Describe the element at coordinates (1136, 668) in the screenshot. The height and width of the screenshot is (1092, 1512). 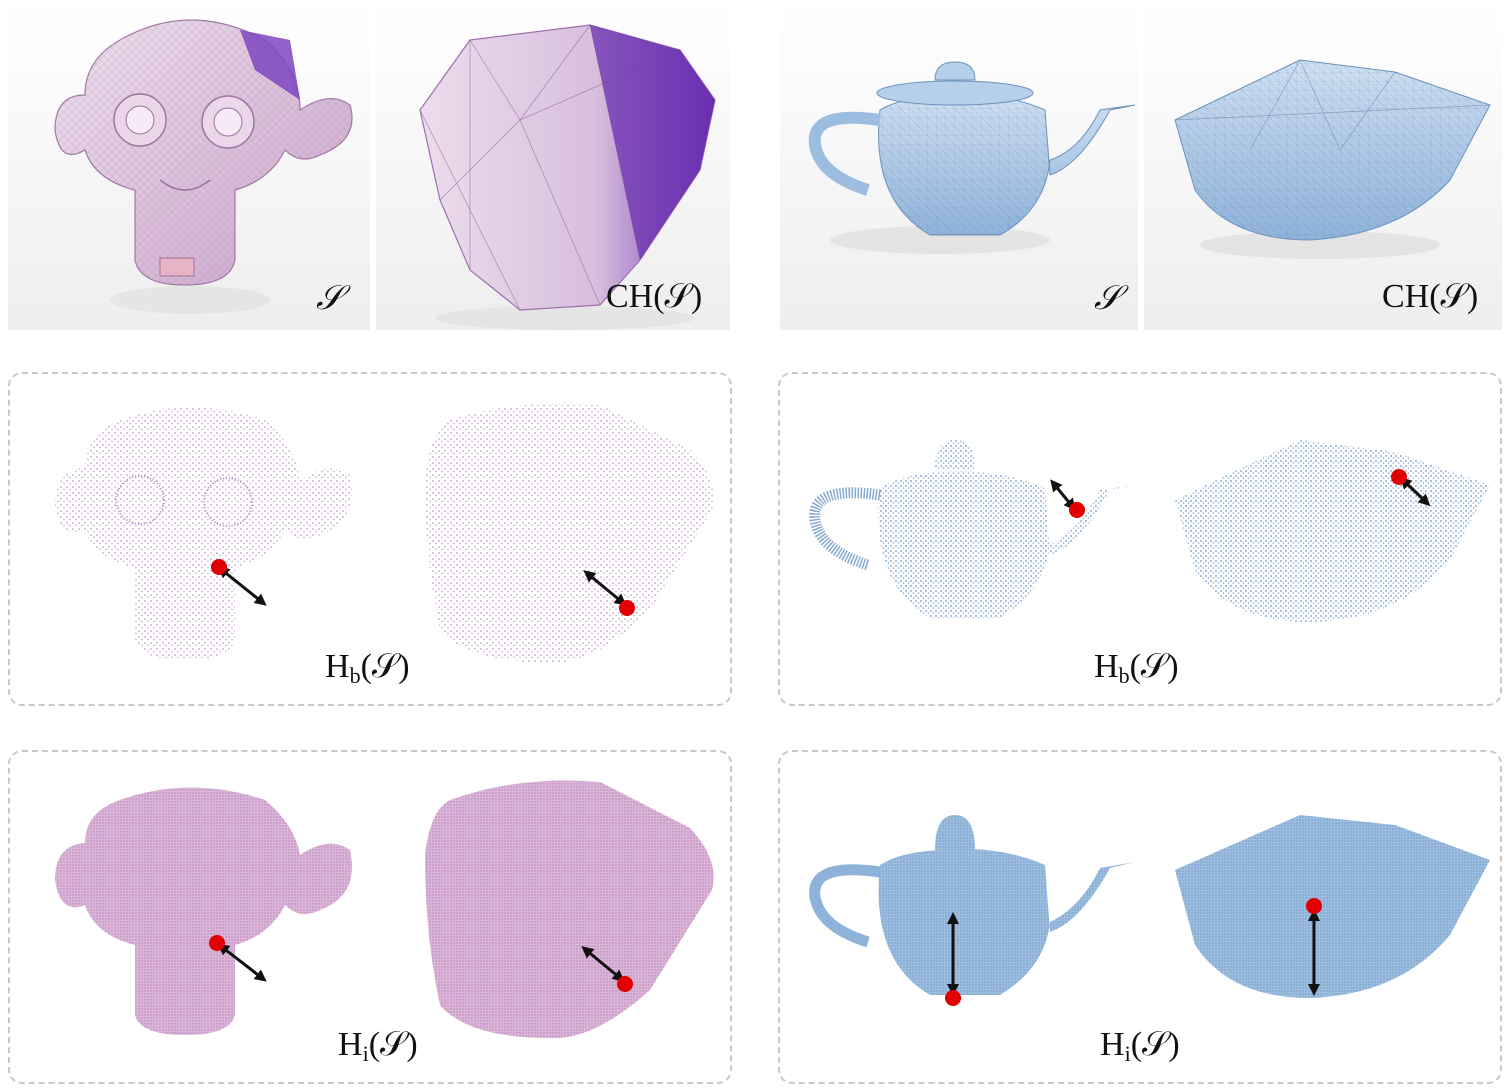
I see `label-teapot-boundary: Hb(𝒮)` at that location.